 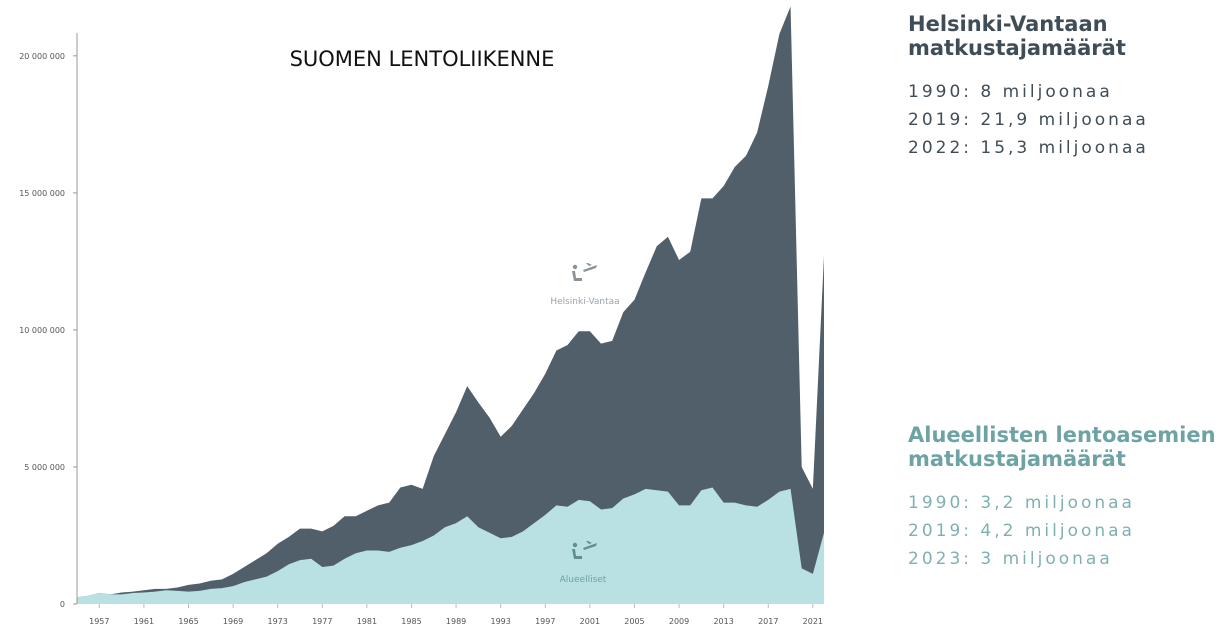 What do you see at coordinates (1010, 92) in the screenshot?
I see `stat: 1990: 8 miljoonaa` at bounding box center [1010, 92].